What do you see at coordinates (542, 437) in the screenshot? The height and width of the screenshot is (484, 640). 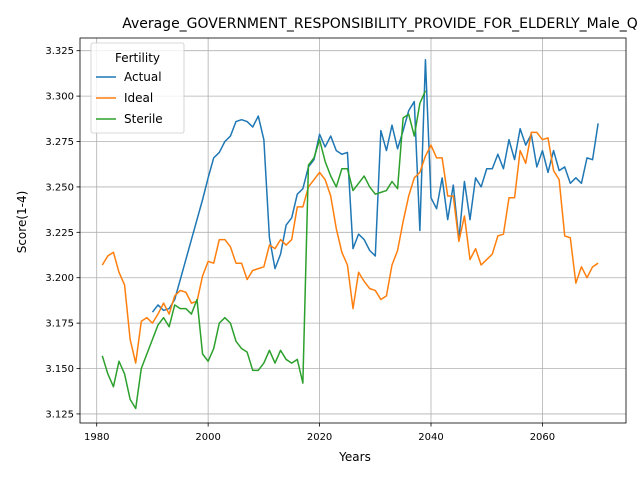 I see `x-tick-label: 2060` at bounding box center [542, 437].